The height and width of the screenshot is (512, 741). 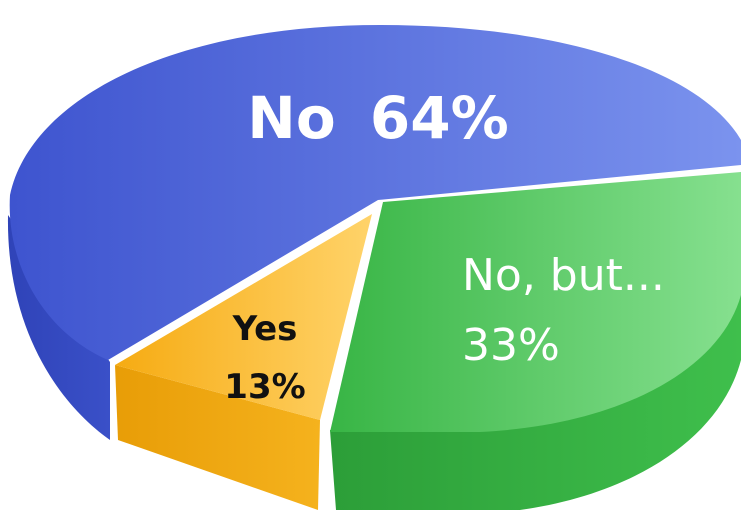 What do you see at coordinates (265, 329) in the screenshot?
I see `label-yes-name: Yes` at bounding box center [265, 329].